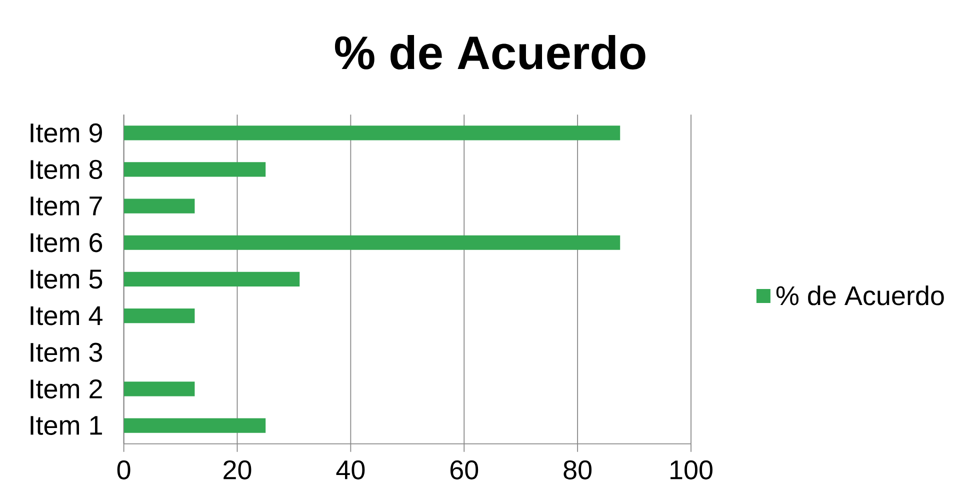 The width and height of the screenshot is (957, 499). What do you see at coordinates (860, 295) in the screenshot?
I see `legend-label: % de Acuerdo` at bounding box center [860, 295].